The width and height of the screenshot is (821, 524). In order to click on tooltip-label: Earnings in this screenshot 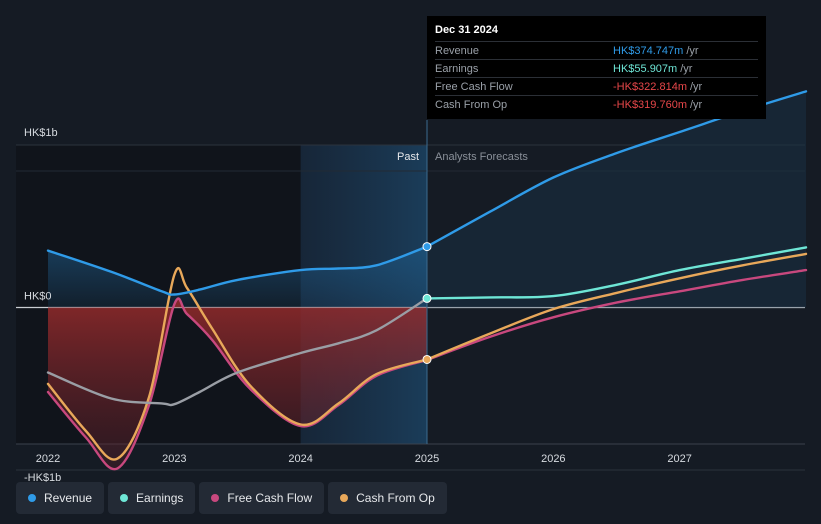, I will do `click(457, 68)`.